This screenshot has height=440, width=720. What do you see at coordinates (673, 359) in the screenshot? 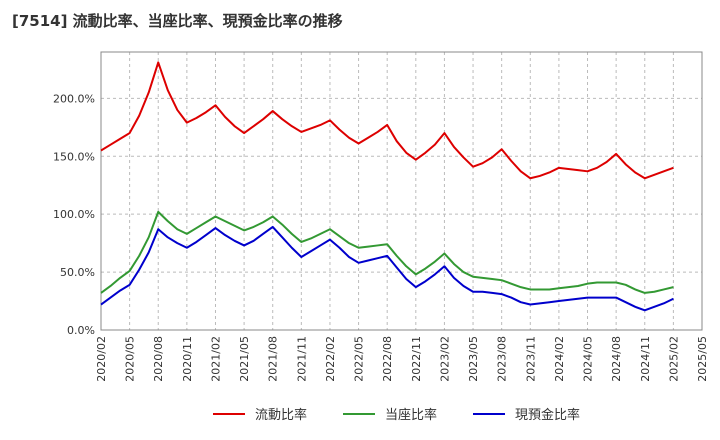
I see `x-tick-label: 2025/02` at bounding box center [673, 359].